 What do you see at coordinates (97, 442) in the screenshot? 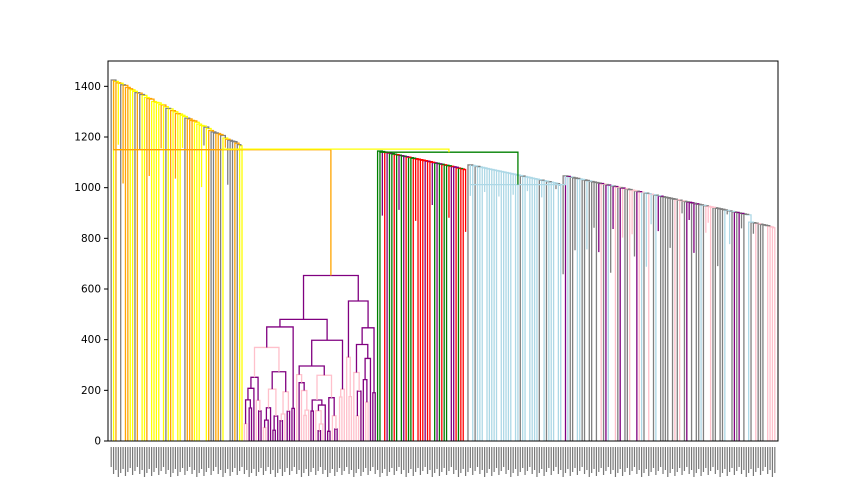
I see `y-tick-label: 0` at bounding box center [97, 442].